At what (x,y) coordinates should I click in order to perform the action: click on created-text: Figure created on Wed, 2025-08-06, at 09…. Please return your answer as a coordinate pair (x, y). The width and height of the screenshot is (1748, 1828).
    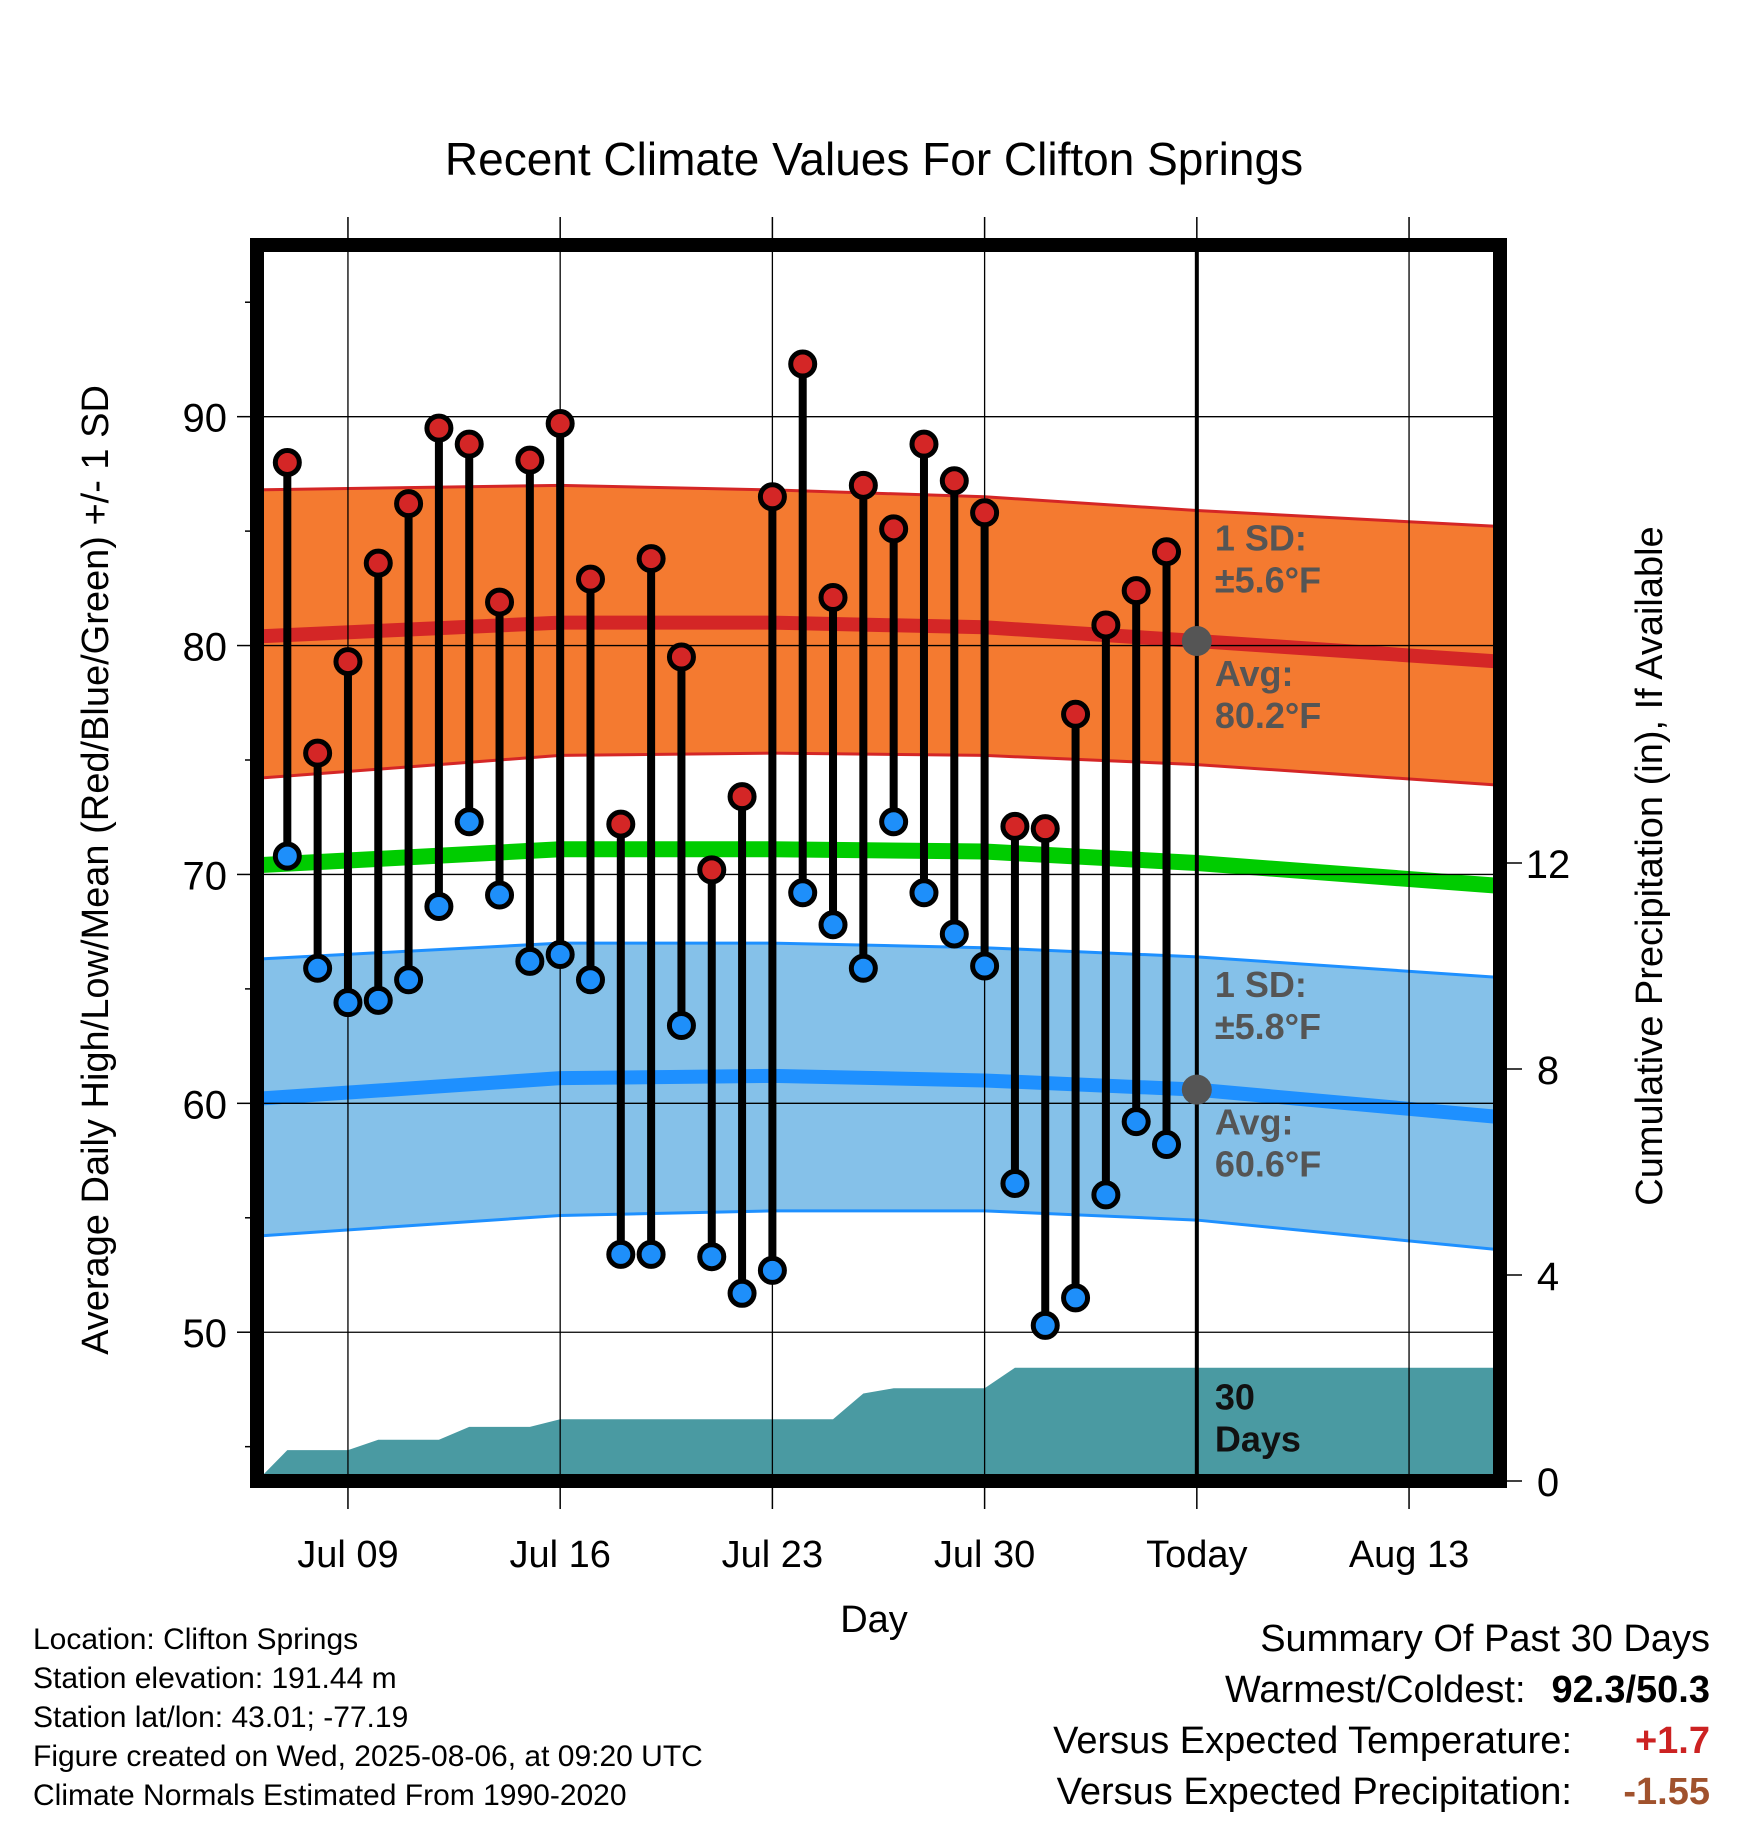
    Looking at the image, I should click on (368, 1756).